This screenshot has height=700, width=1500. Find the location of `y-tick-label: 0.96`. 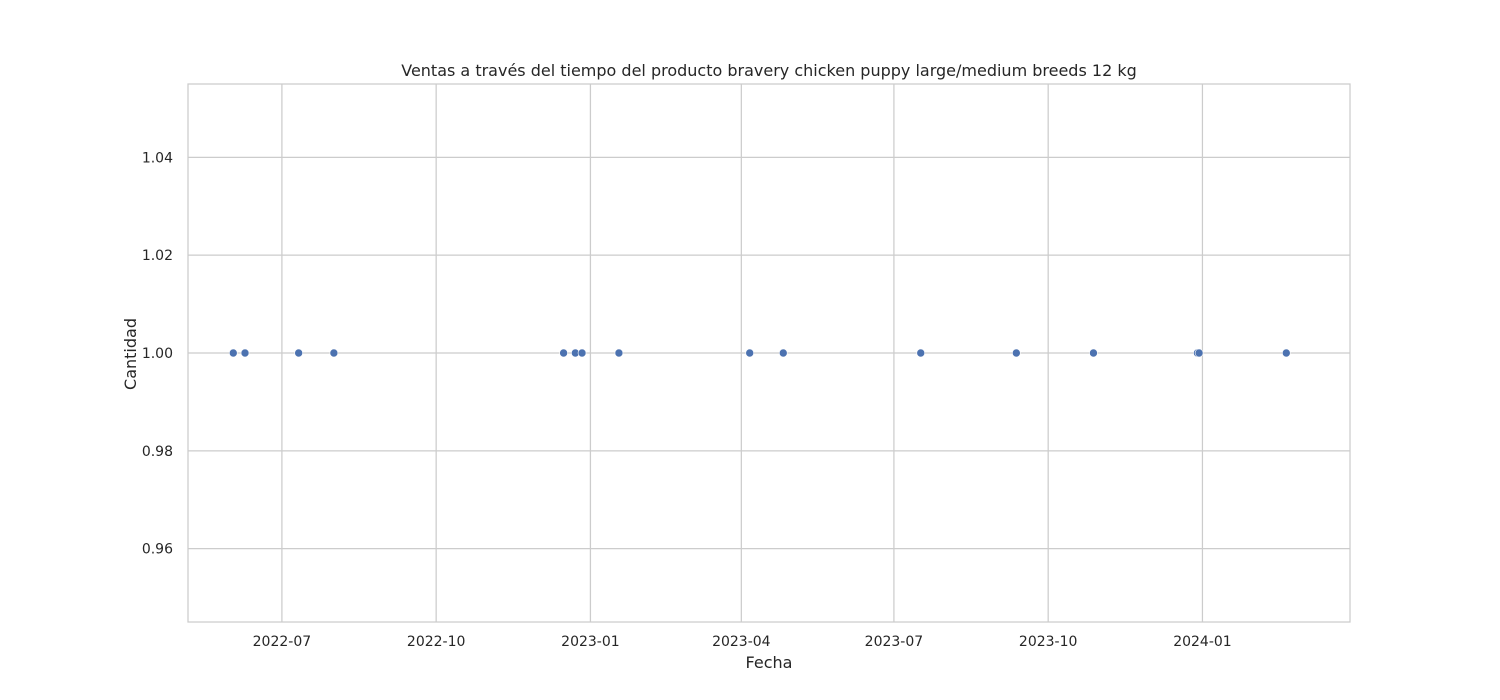

y-tick-label: 0.96 is located at coordinates (157, 550).